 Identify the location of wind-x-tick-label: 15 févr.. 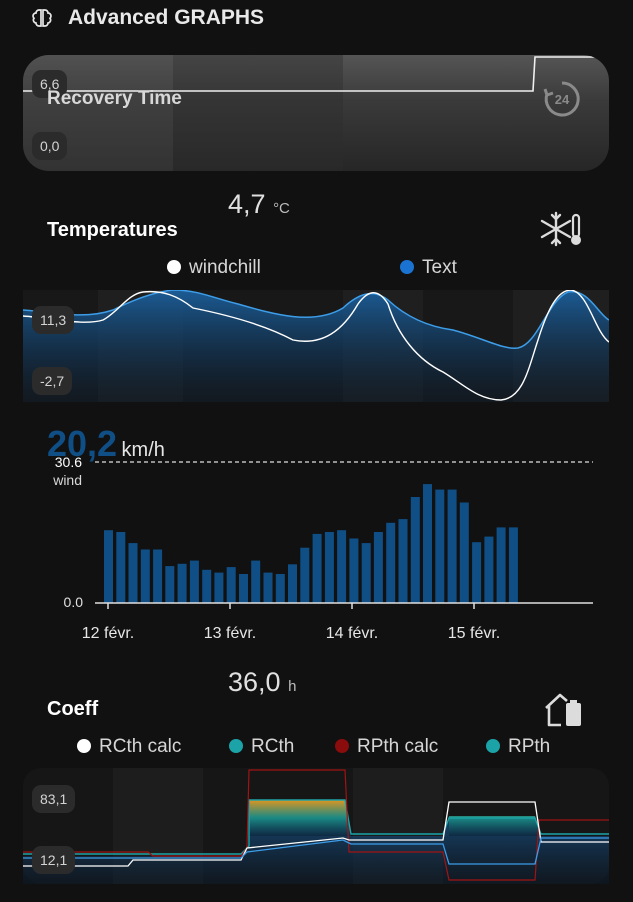
(474, 633).